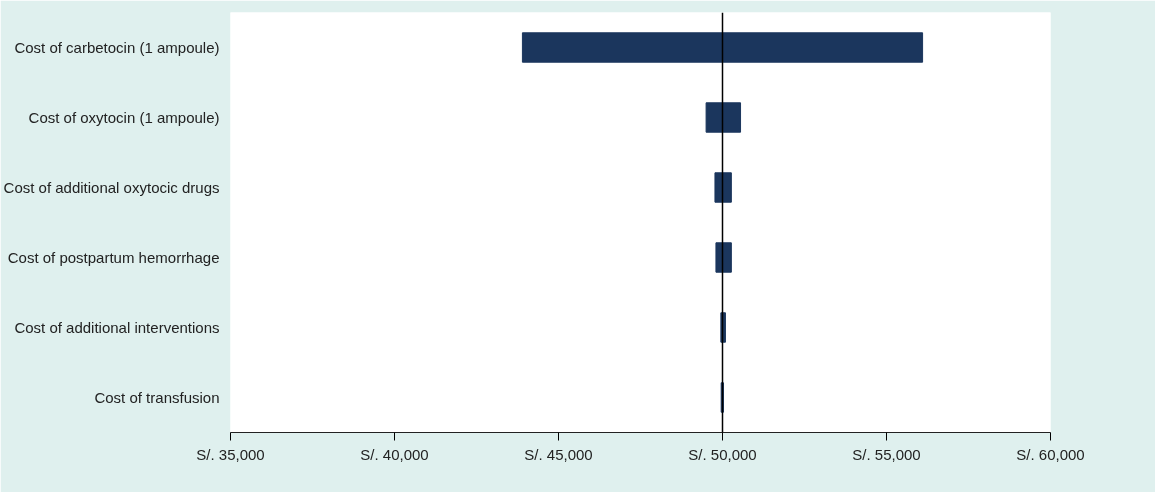 The image size is (1155, 492). Describe the element at coordinates (394, 454) in the screenshot. I see `x-tick-label: S/. 40,000` at that location.